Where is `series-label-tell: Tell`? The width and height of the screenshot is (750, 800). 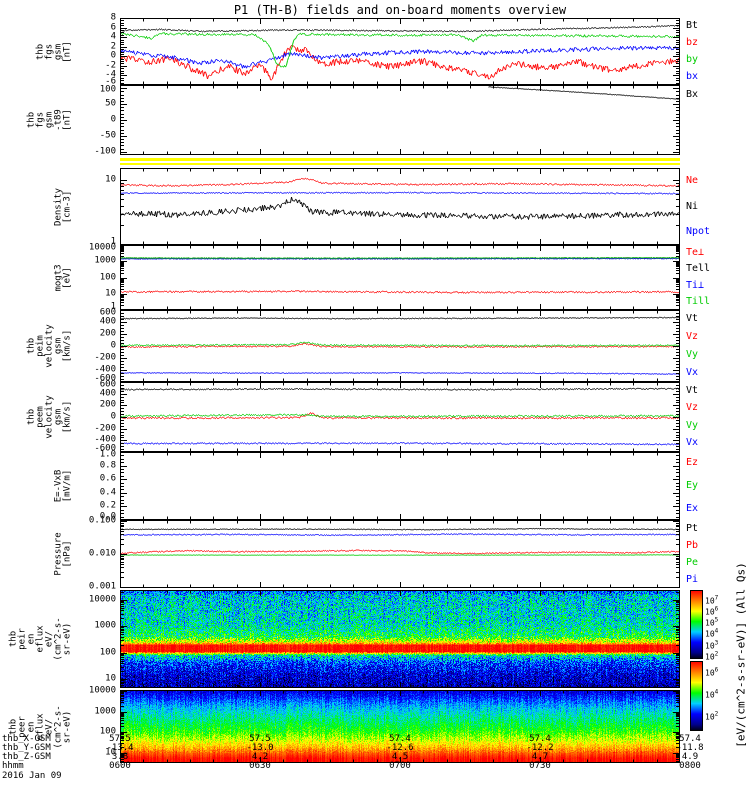
series-label-tell: Tell is located at coordinates (698, 269).